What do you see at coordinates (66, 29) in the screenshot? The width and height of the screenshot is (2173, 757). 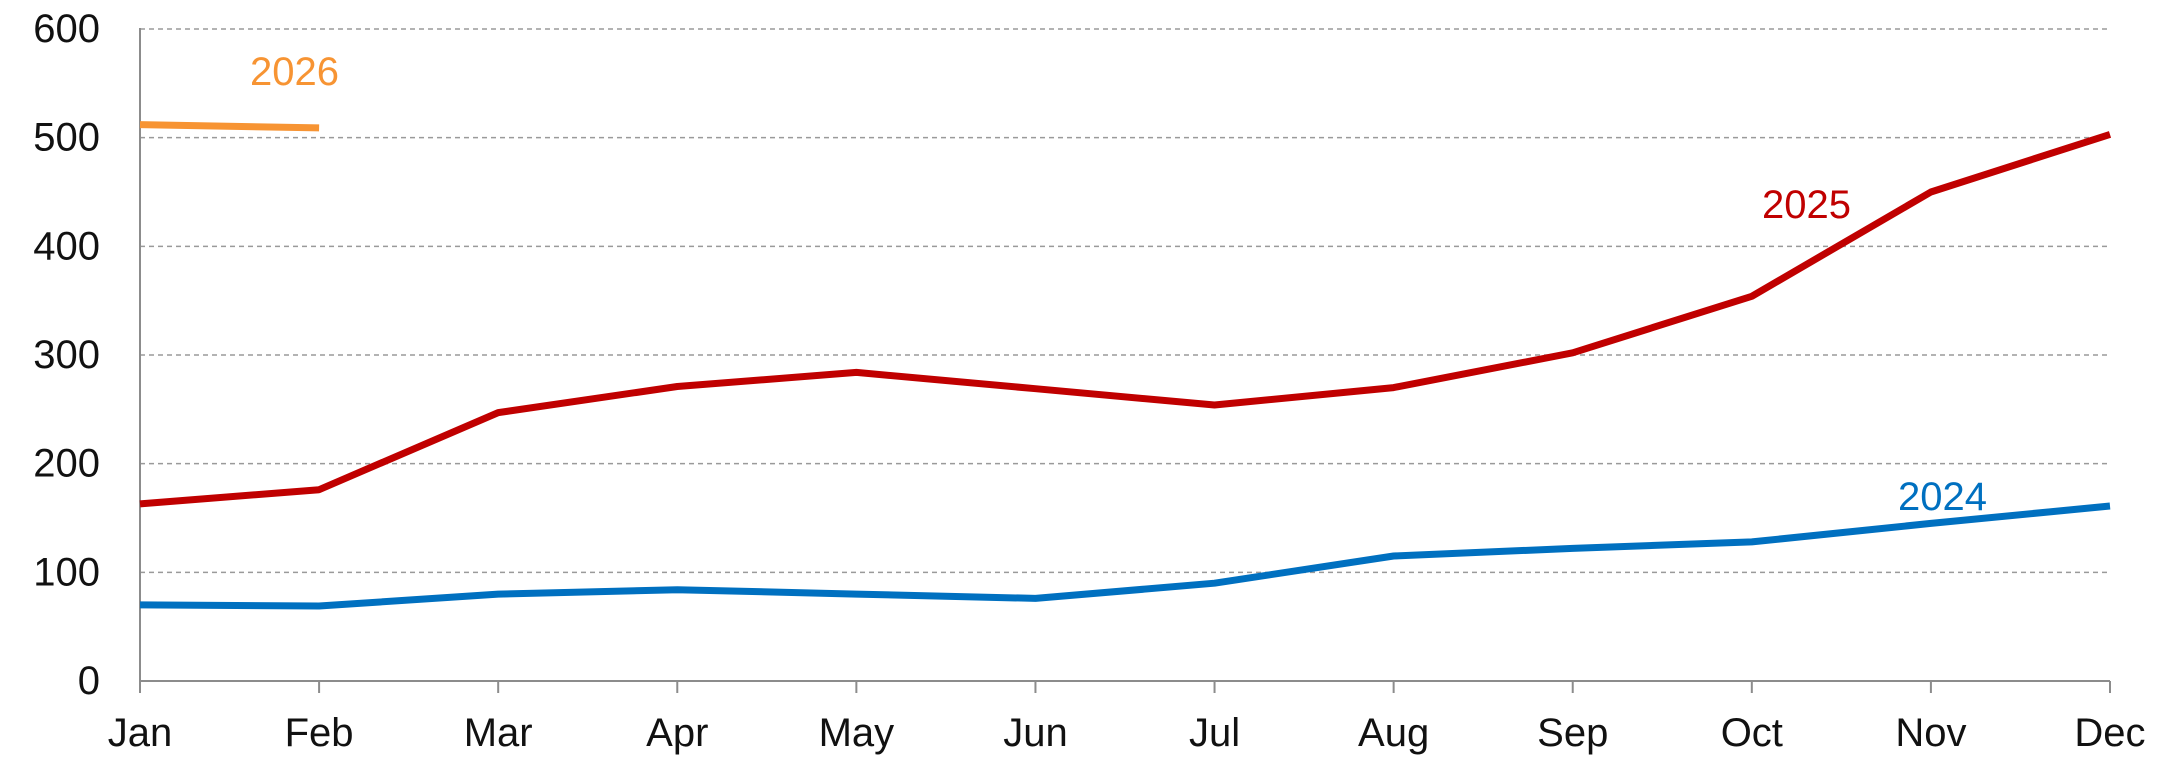 I see `y-tick-label: 600` at bounding box center [66, 29].